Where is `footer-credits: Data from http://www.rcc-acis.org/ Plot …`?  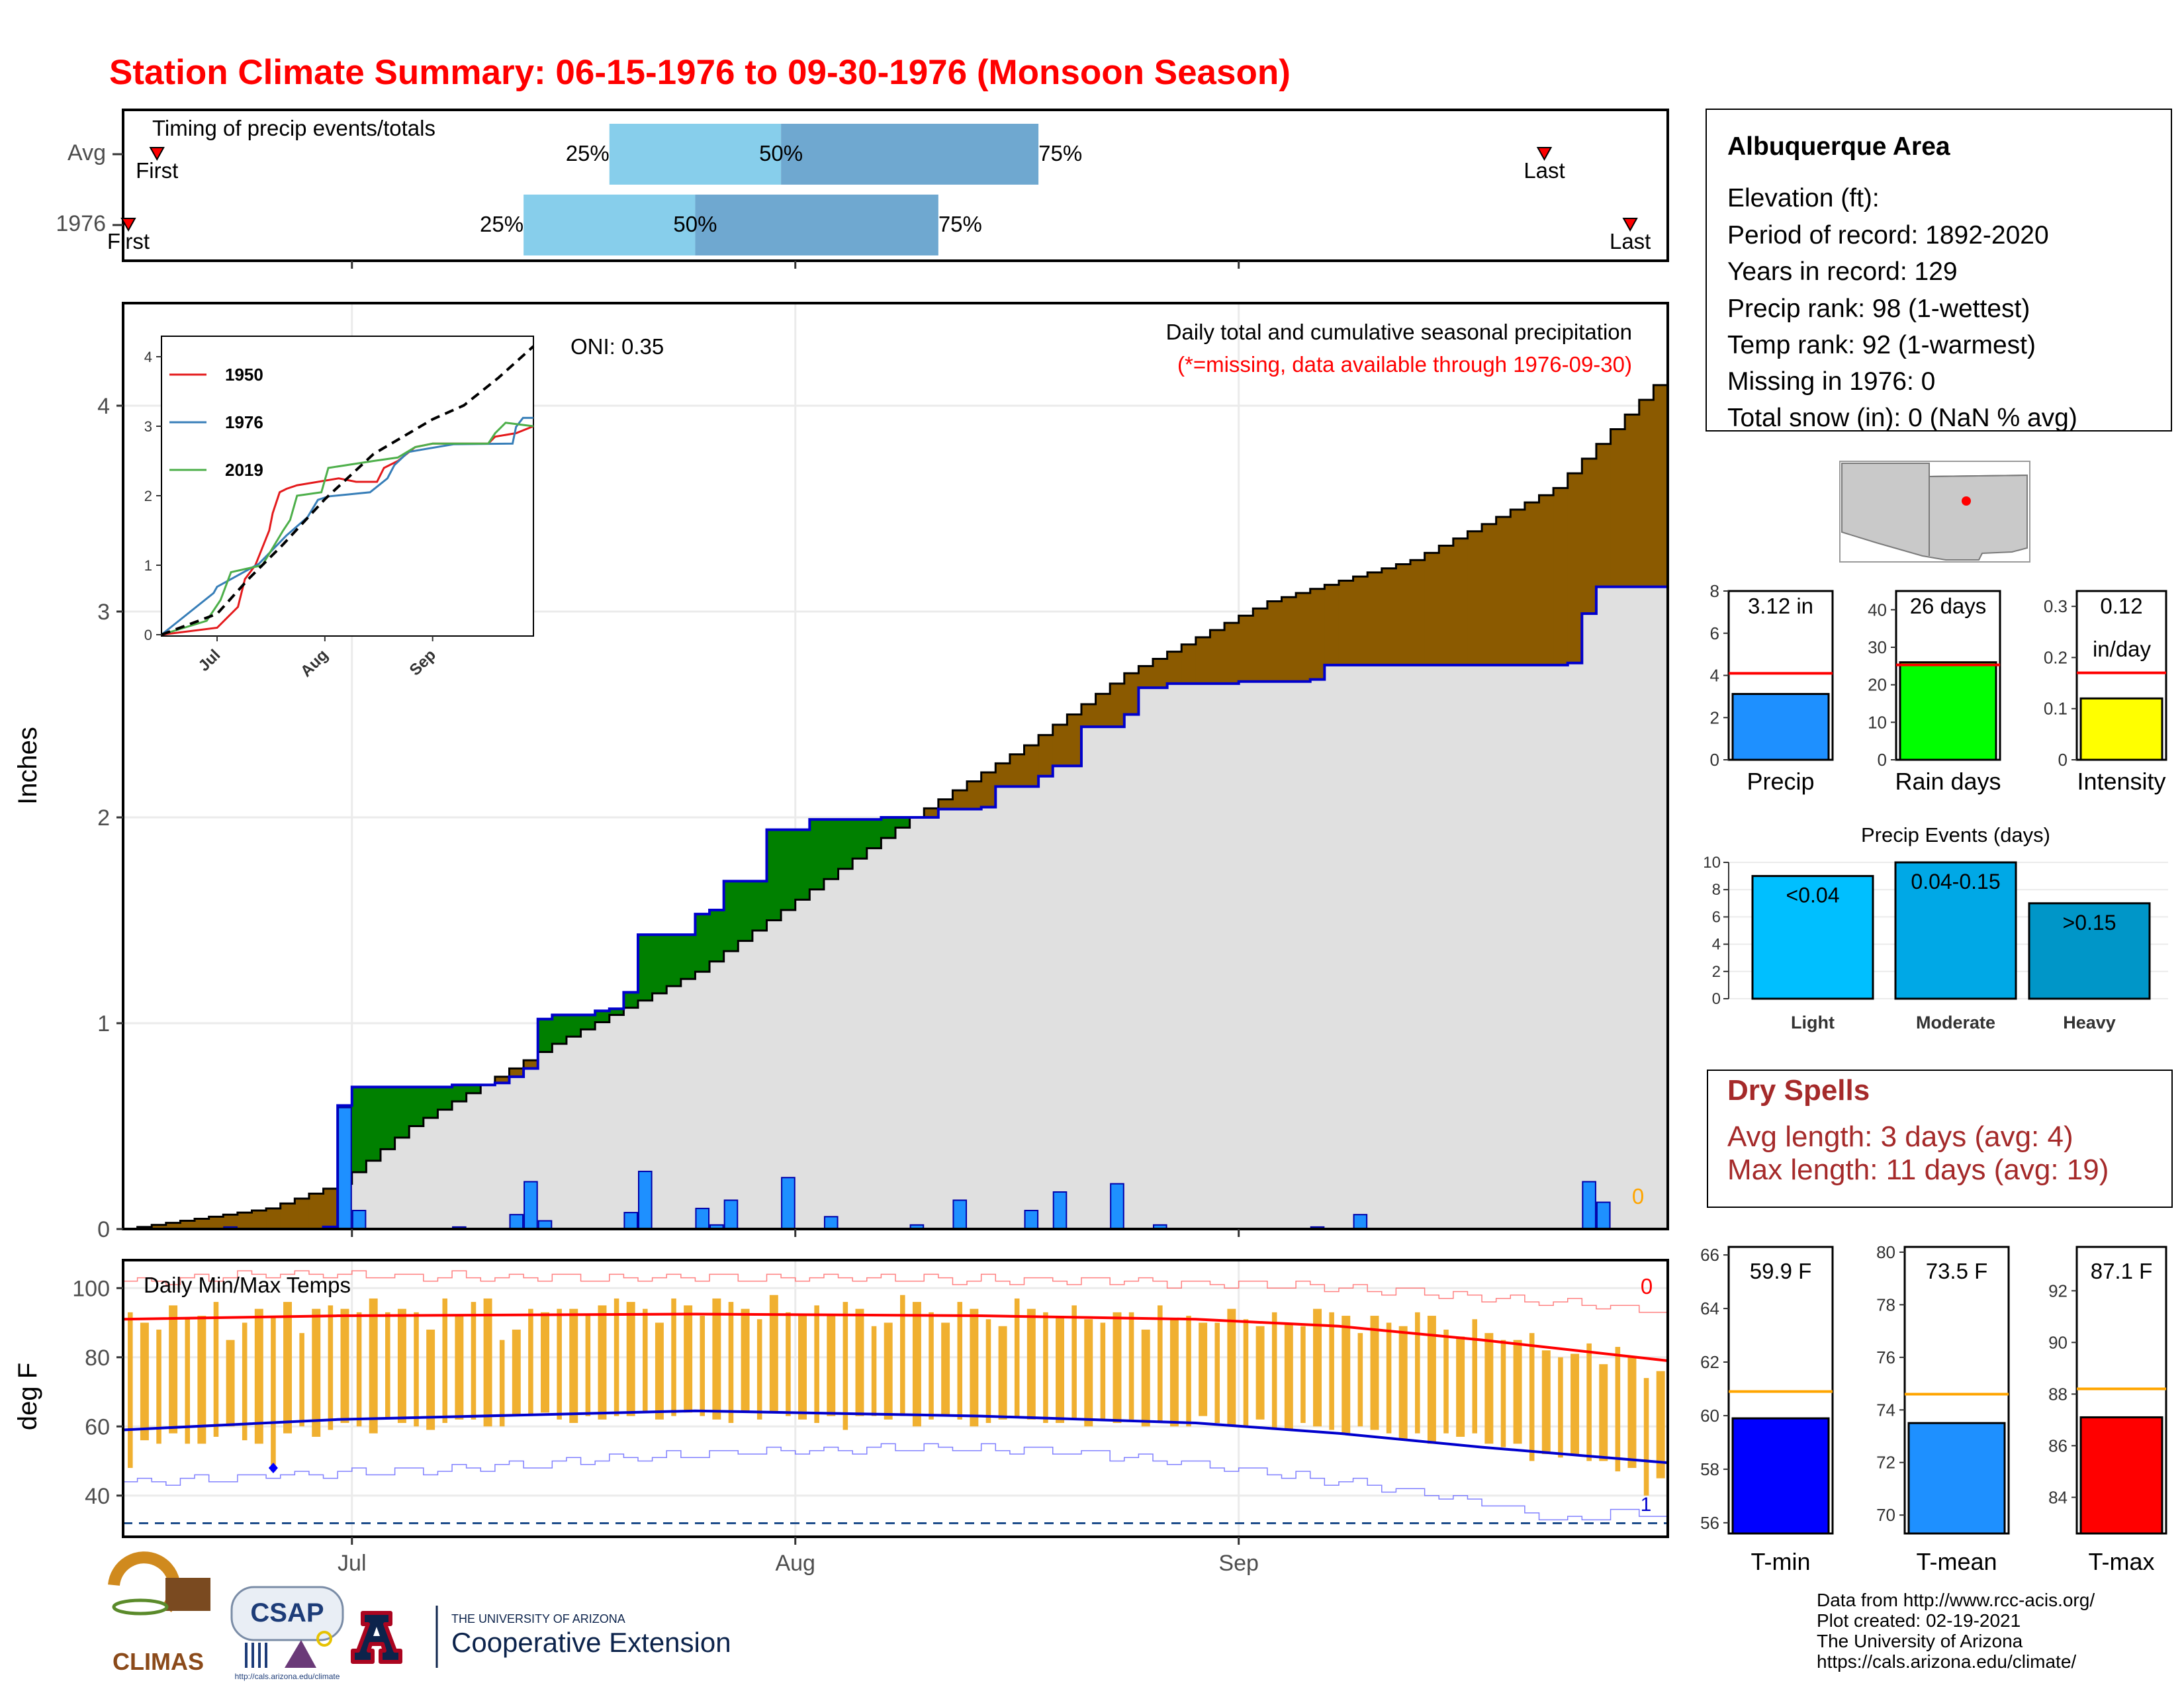 footer-credits: Data from http://www.rcc-acis.org/ Plot … is located at coordinates (1956, 1631).